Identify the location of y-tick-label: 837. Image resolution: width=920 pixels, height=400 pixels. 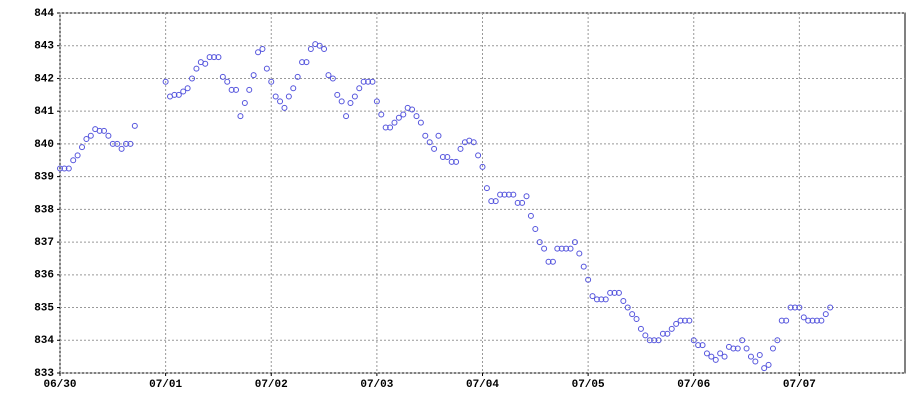
(44, 243).